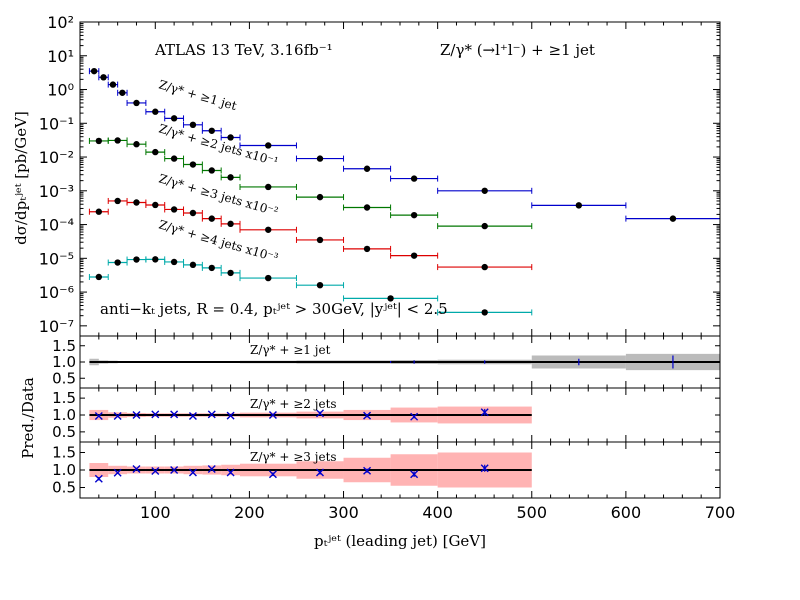 Image resolution: width=800 pixels, height=600 pixels. What do you see at coordinates (437, 512) in the screenshot?
I see `x-tick-label: 400` at bounding box center [437, 512].